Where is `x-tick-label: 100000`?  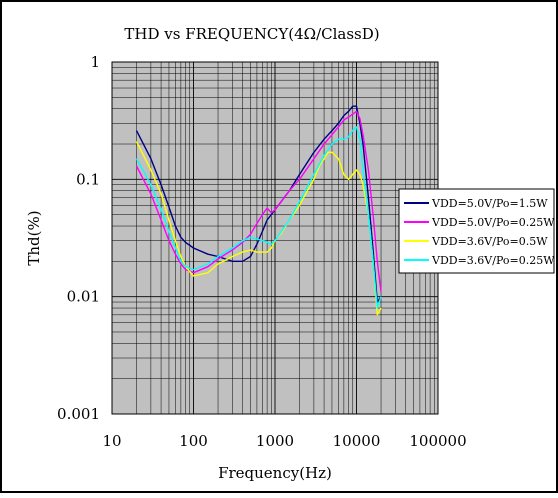 x-tick-label: 100000 is located at coordinates (437, 441).